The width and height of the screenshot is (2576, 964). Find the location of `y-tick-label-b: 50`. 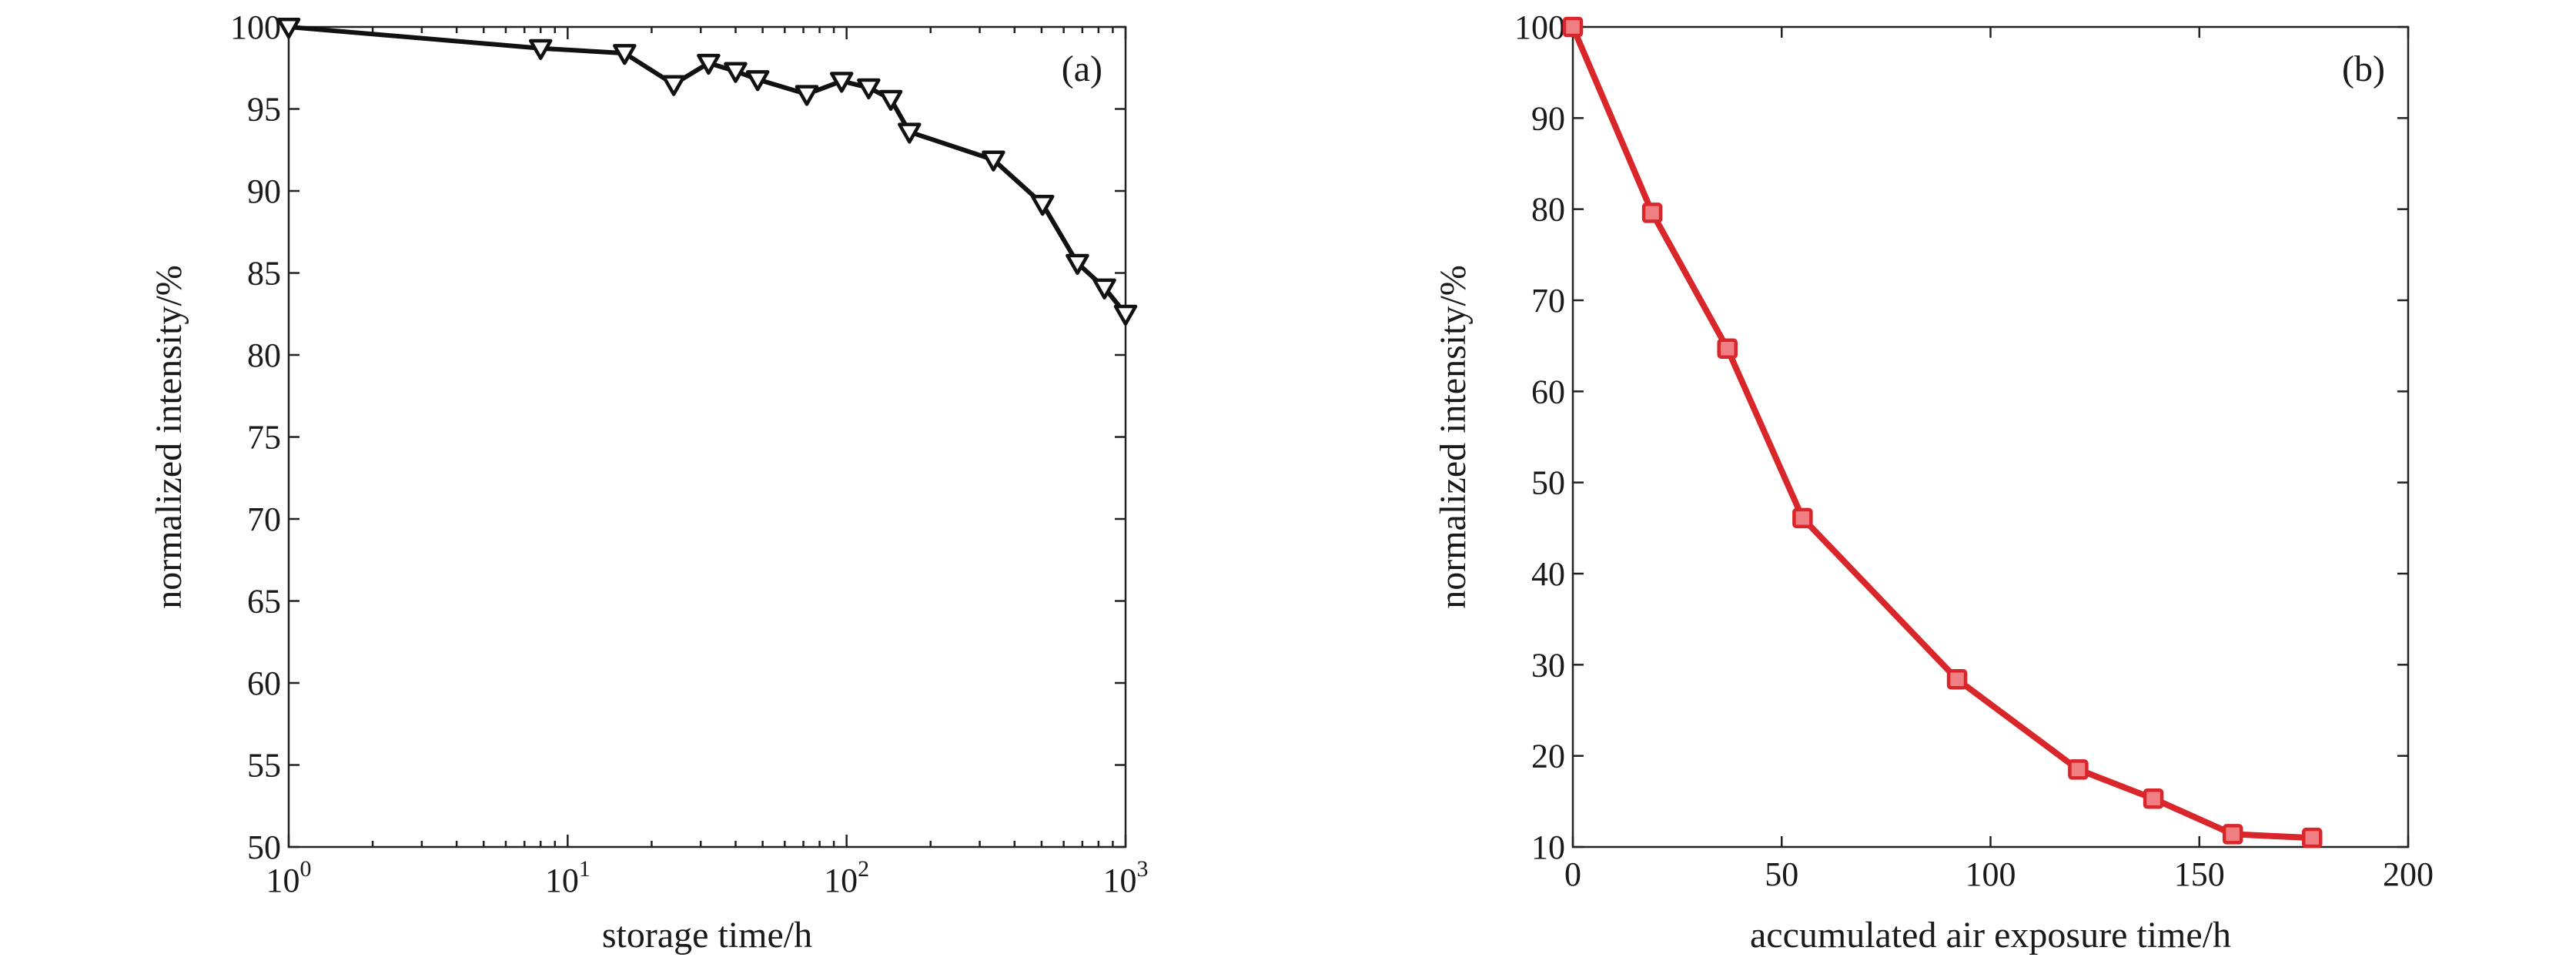

y-tick-label-b: 50 is located at coordinates (1548, 483).